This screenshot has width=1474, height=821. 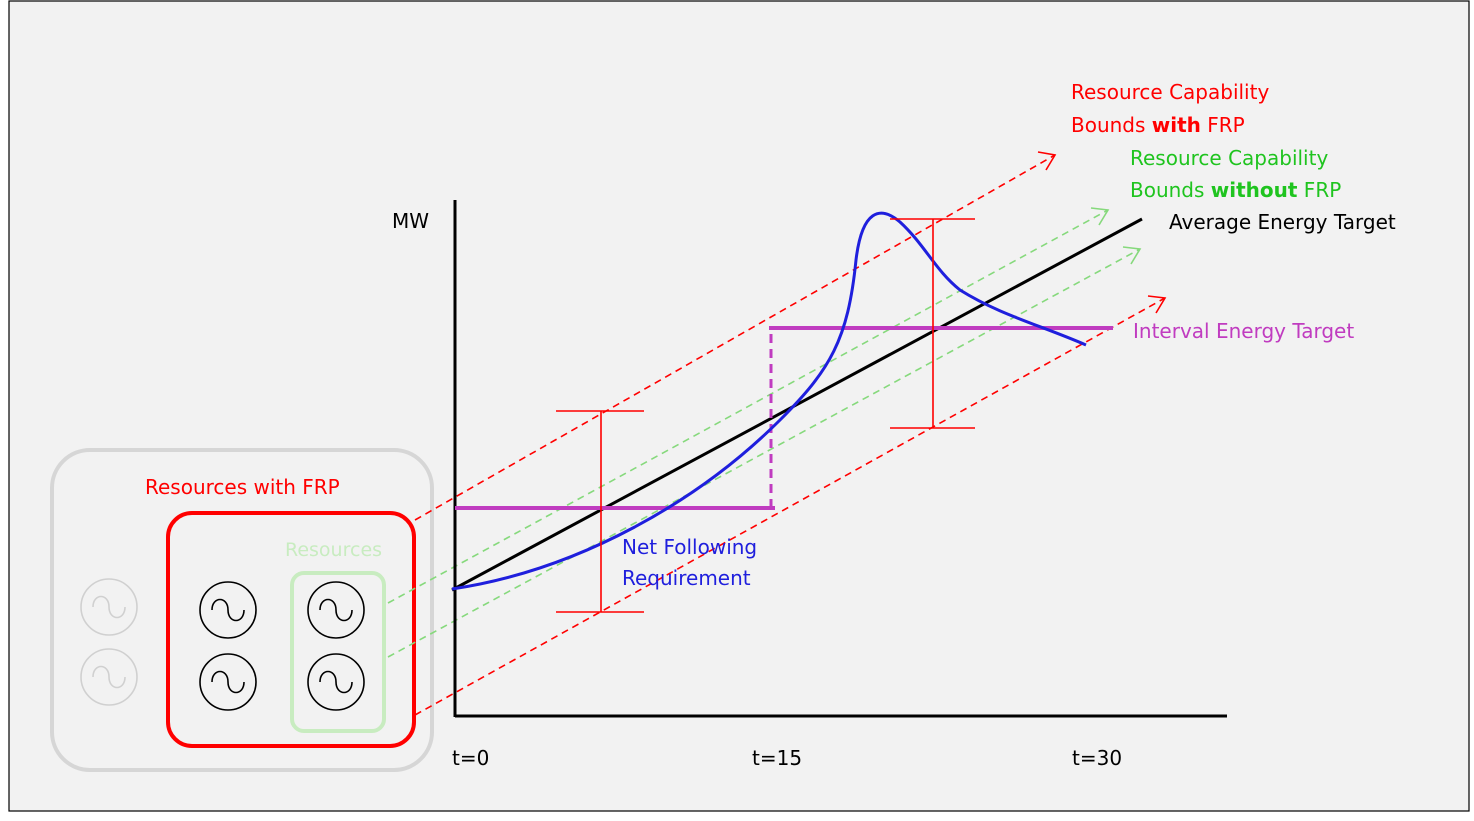 What do you see at coordinates (1229, 158) in the screenshot?
I see `cap-without-frp-label-line1: Resource Capability` at bounding box center [1229, 158].